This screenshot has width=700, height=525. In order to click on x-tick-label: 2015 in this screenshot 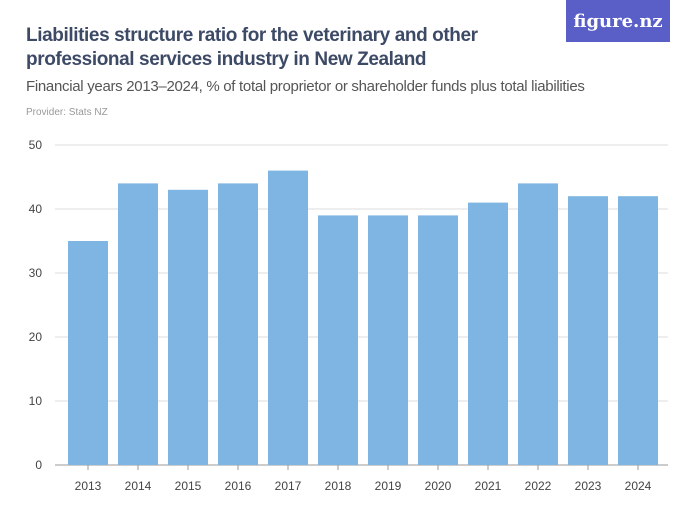, I will do `click(188, 486)`.